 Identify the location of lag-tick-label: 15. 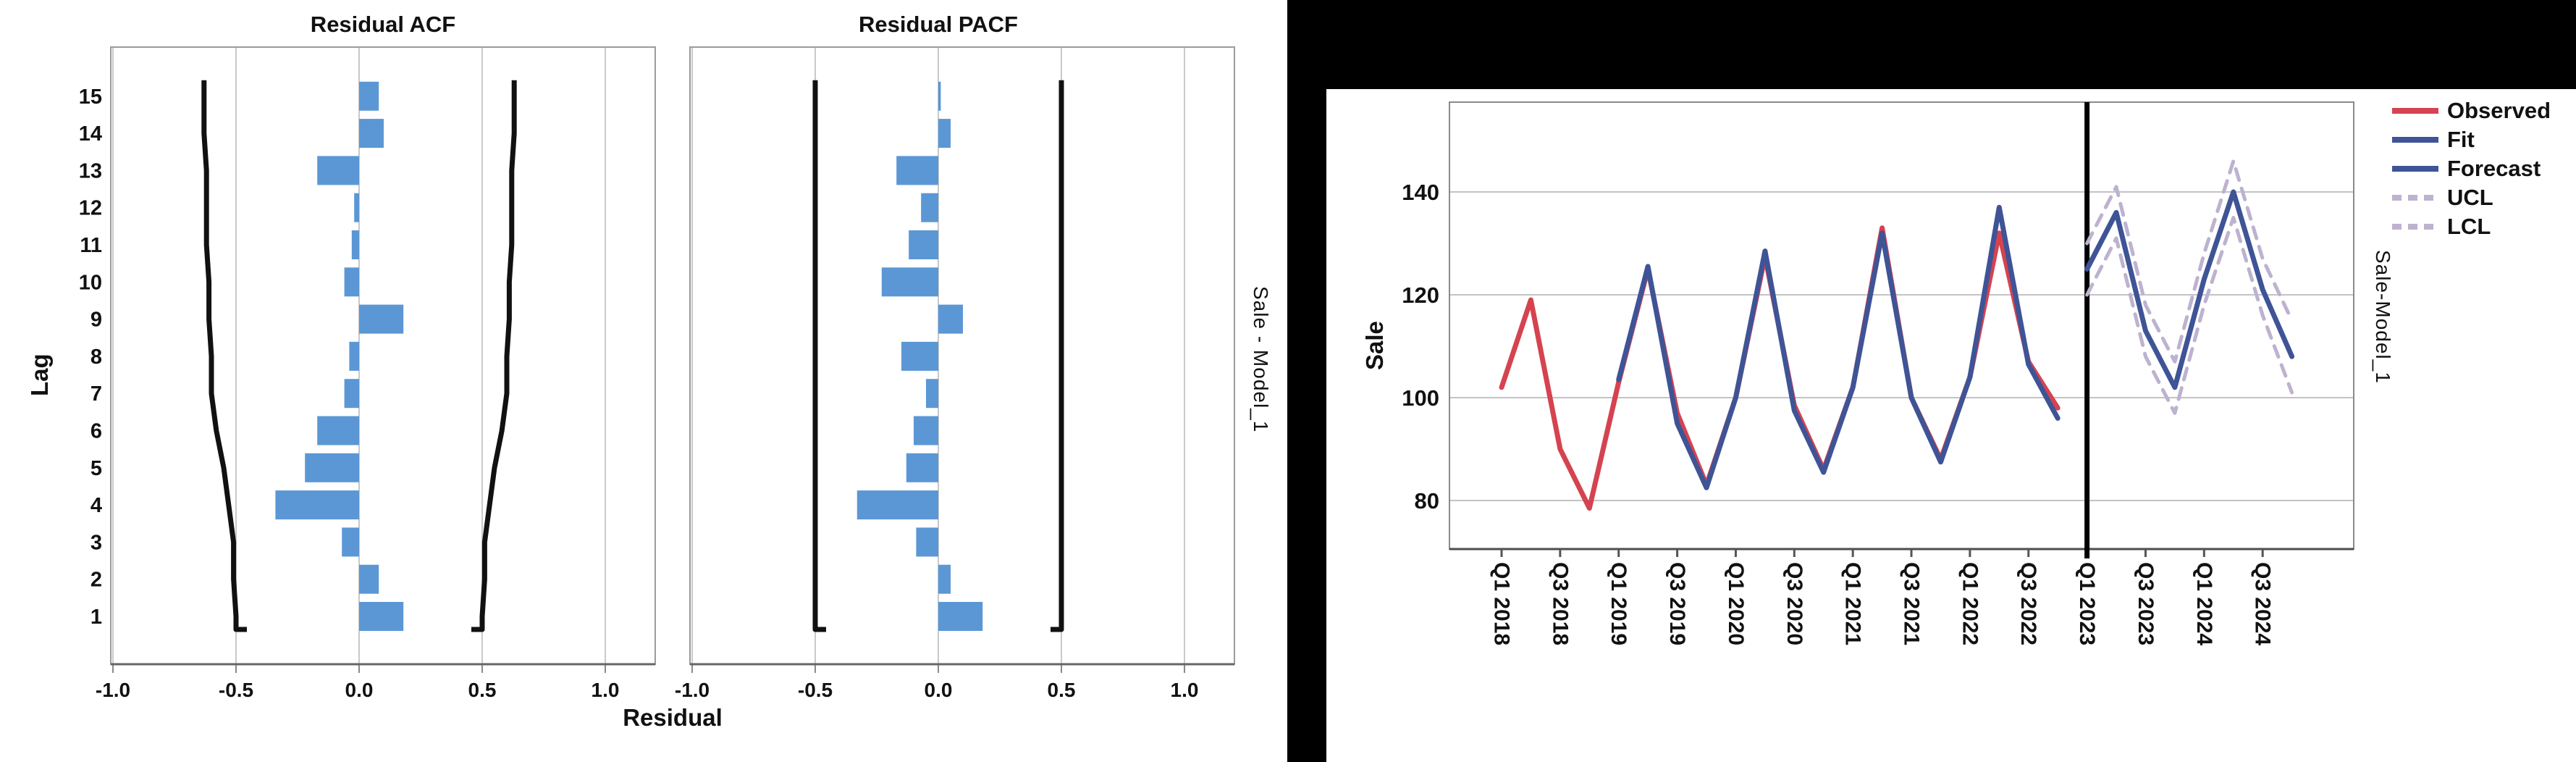
(90, 97).